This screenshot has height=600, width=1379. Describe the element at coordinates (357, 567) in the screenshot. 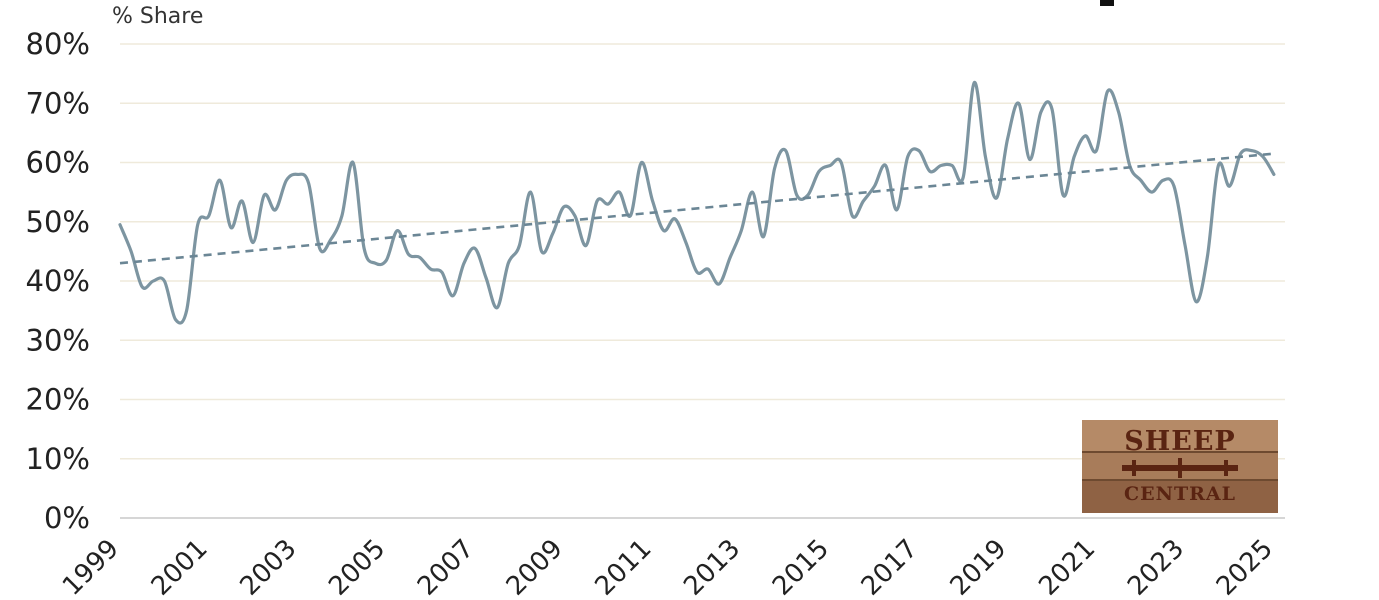

I see `x-tick-label: 2005` at that location.